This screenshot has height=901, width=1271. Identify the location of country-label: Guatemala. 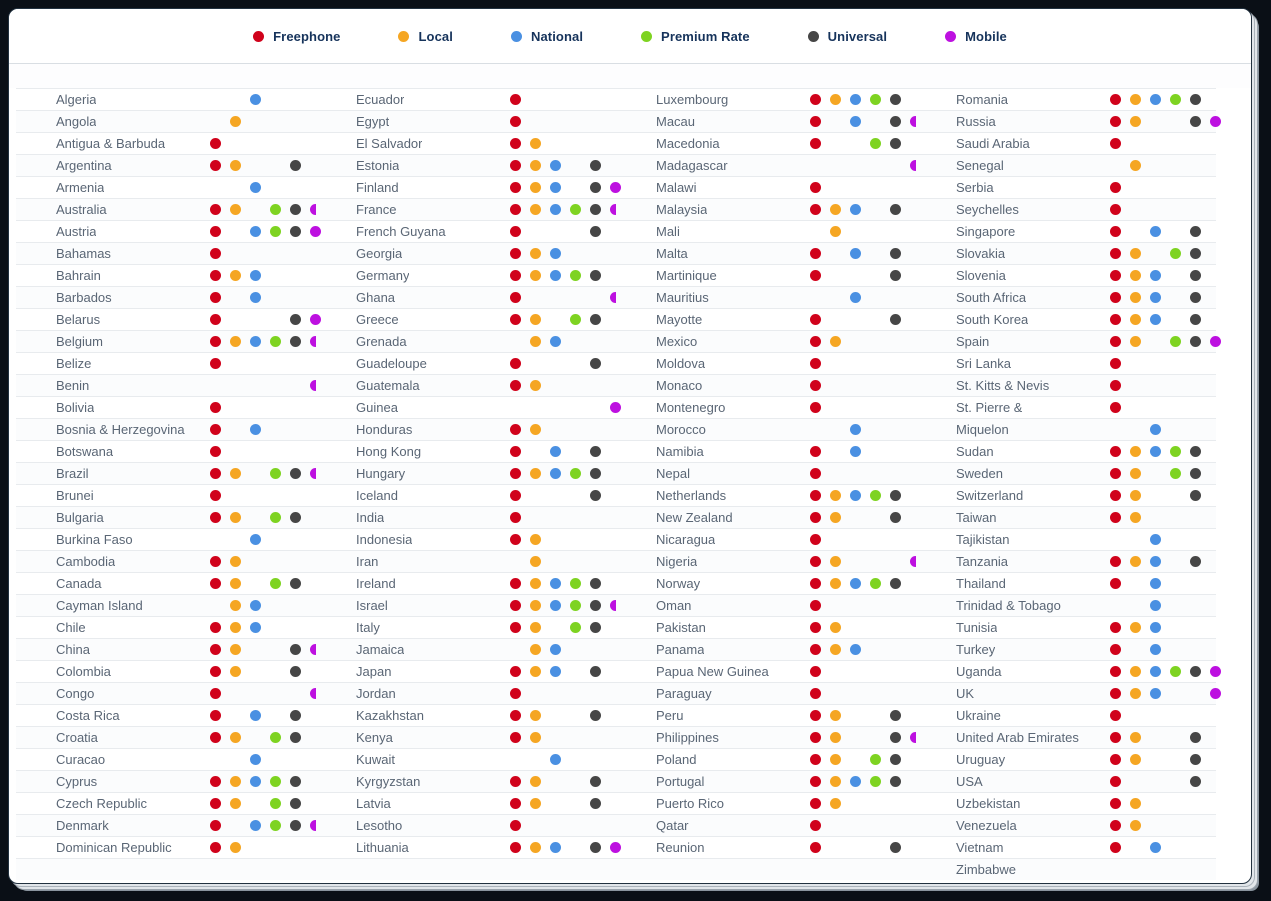
(388, 385).